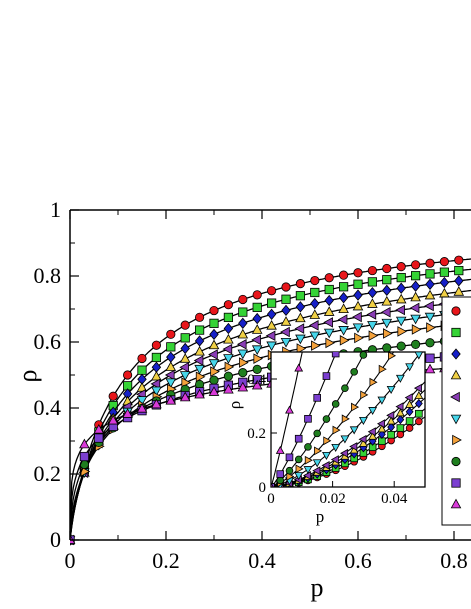 The height and width of the screenshot is (609, 471). What do you see at coordinates (27, 376) in the screenshot?
I see `y-axis-title: ρ` at bounding box center [27, 376].